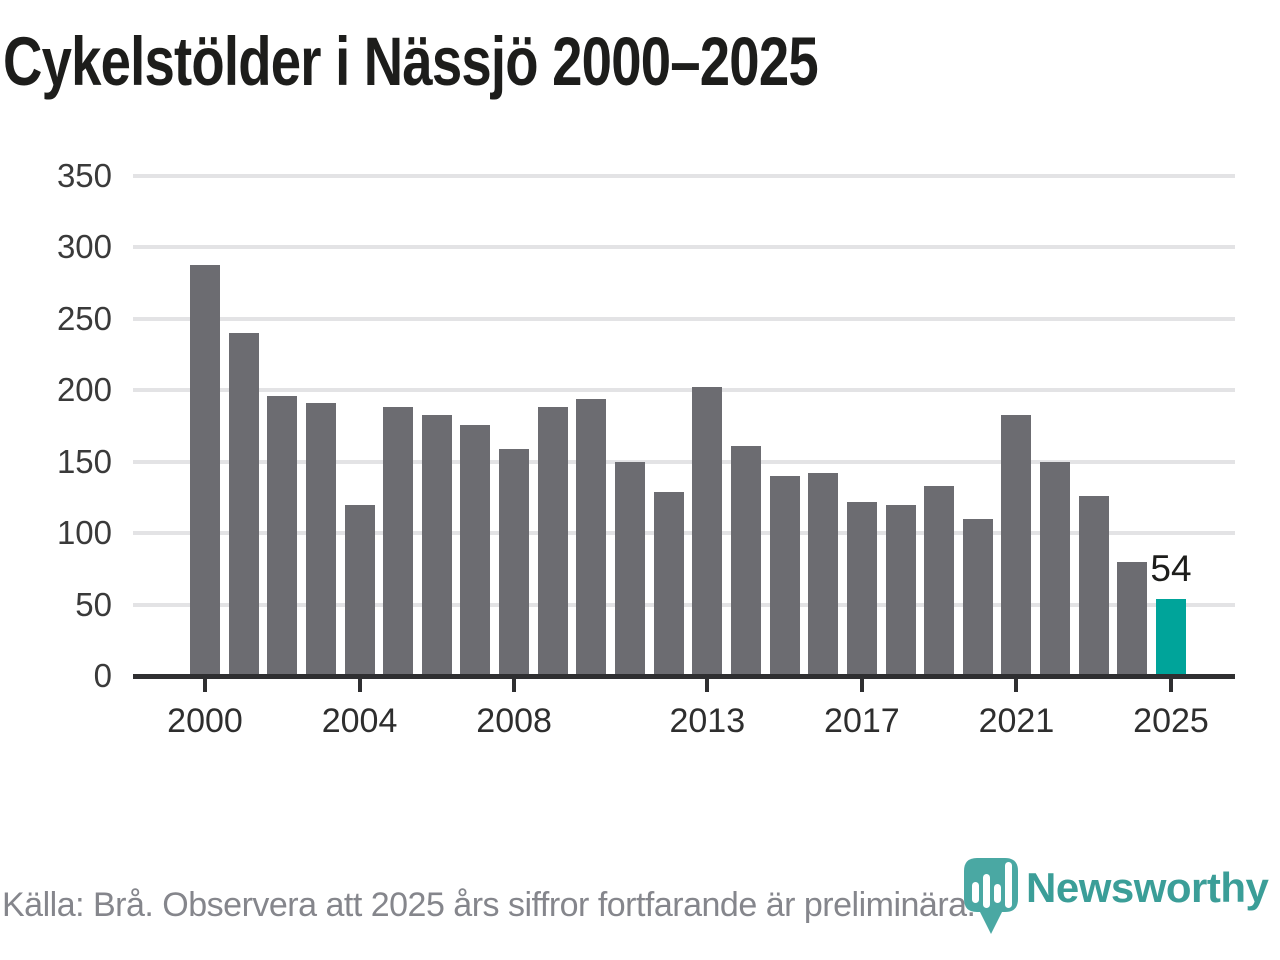 Image resolution: width=1280 pixels, height=960 pixels. What do you see at coordinates (84, 390) in the screenshot?
I see `y-axis-label-200: 200` at bounding box center [84, 390].